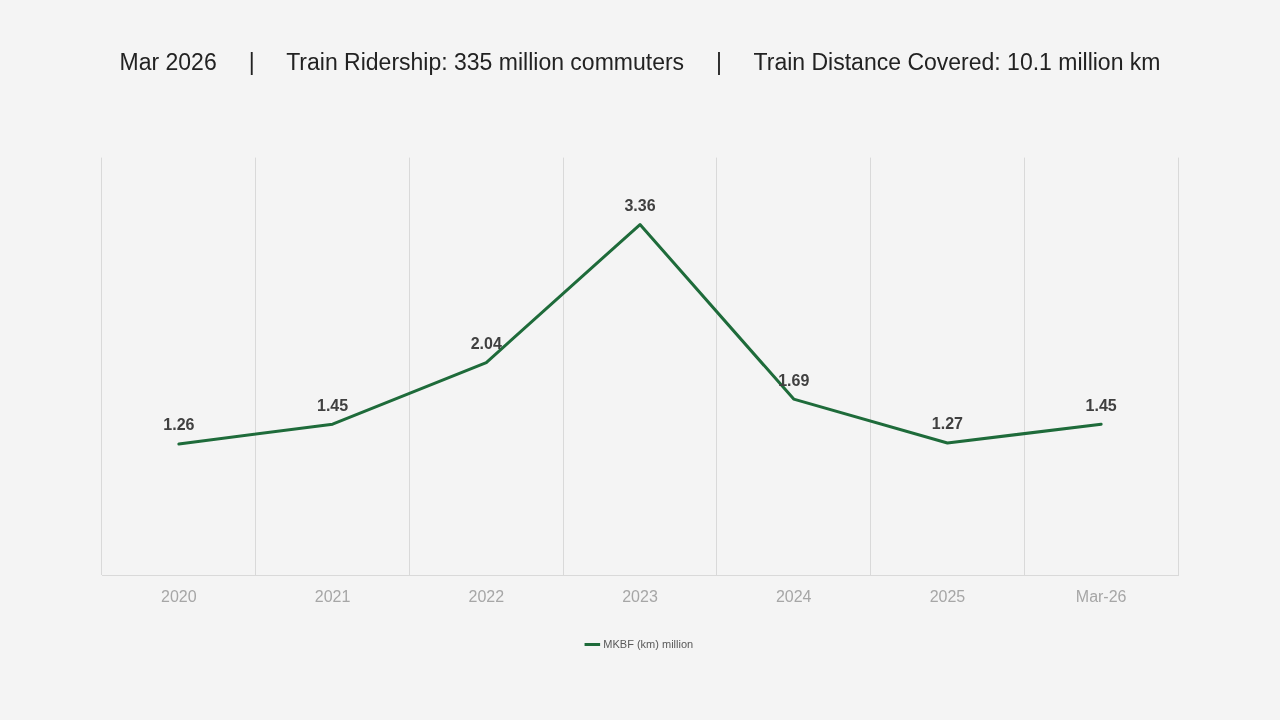  I want to click on x-tick-label: Mar-26, so click(1101, 596).